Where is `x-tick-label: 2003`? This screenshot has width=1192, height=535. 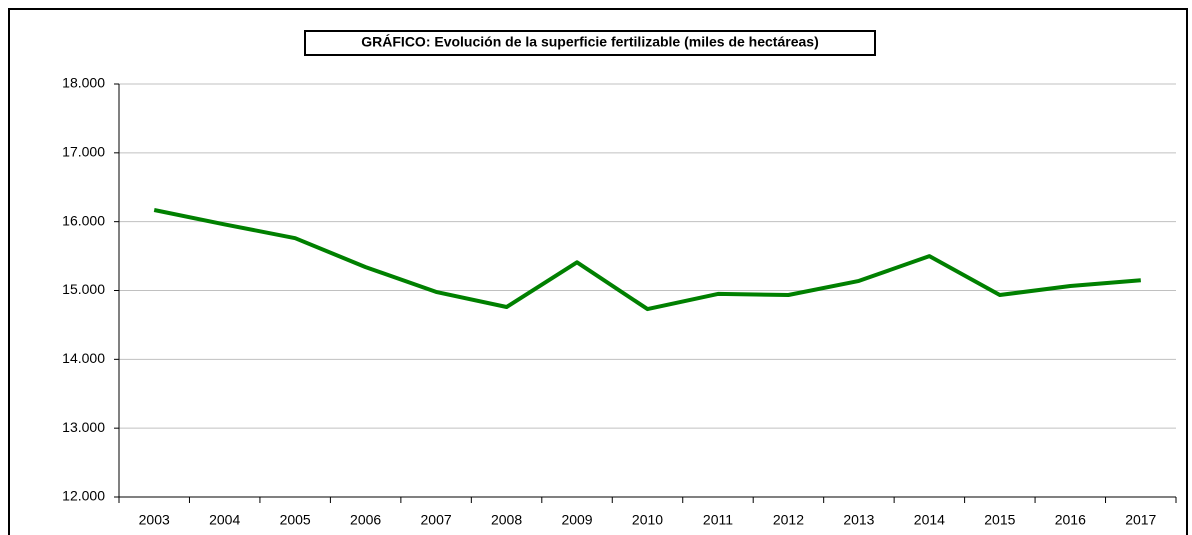 x-tick-label: 2003 is located at coordinates (154, 520).